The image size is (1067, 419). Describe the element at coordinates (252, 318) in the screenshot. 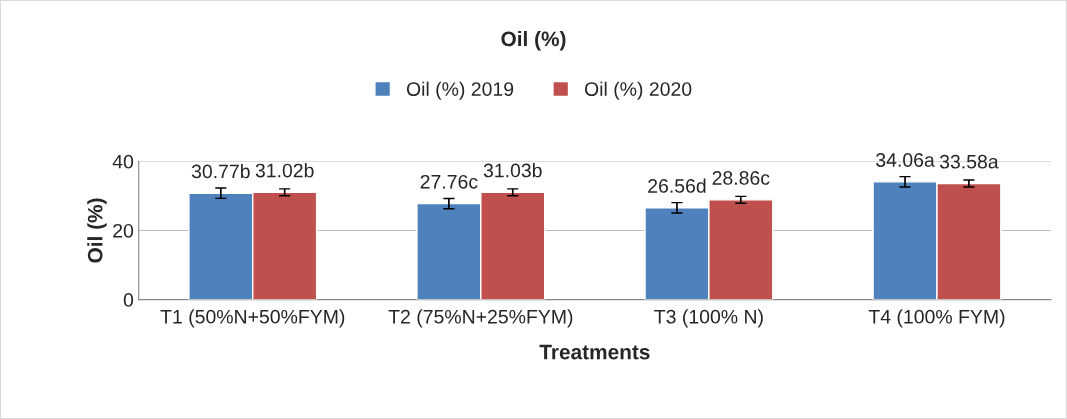

I see `x-tick-label: T1 (50%N+50%FYM)` at that location.